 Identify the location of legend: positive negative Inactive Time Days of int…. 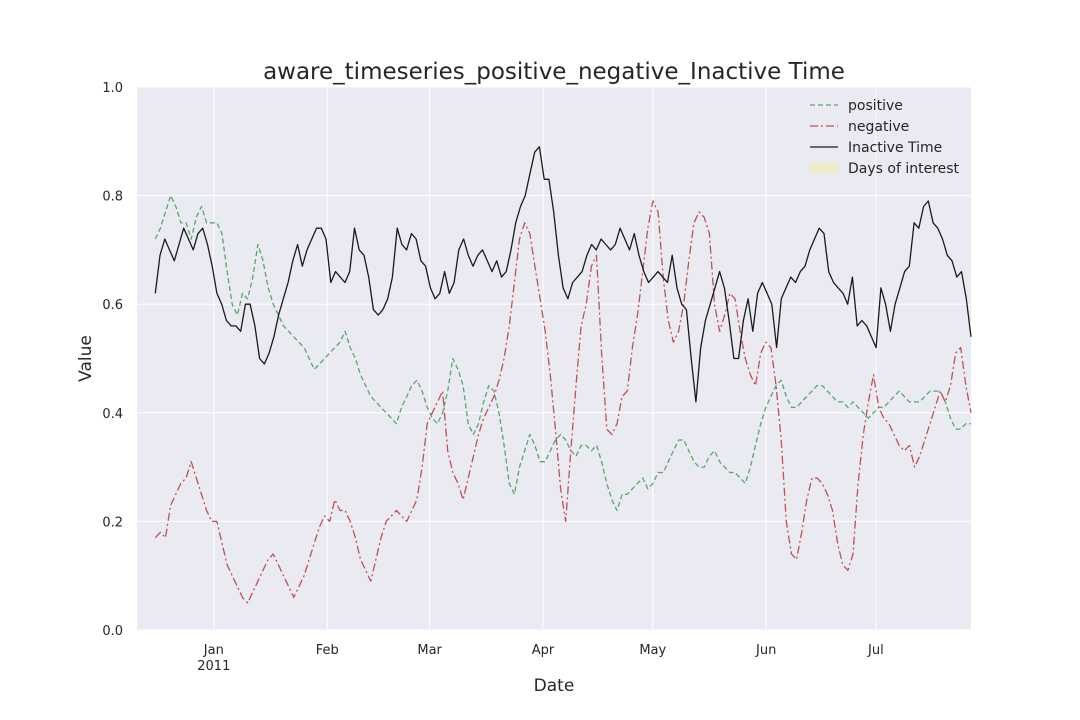
(885, 137).